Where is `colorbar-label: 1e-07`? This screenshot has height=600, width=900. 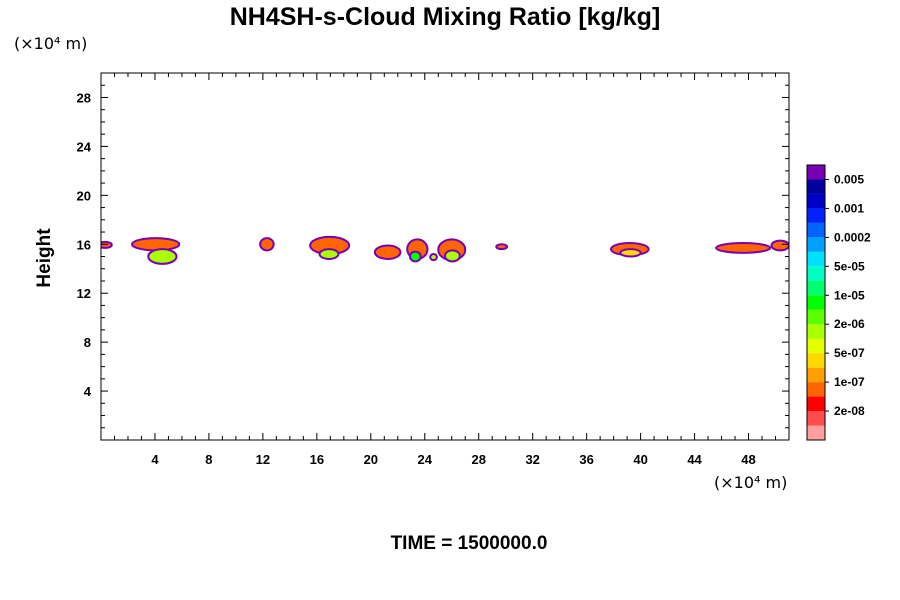 colorbar-label: 1e-07 is located at coordinates (849, 382).